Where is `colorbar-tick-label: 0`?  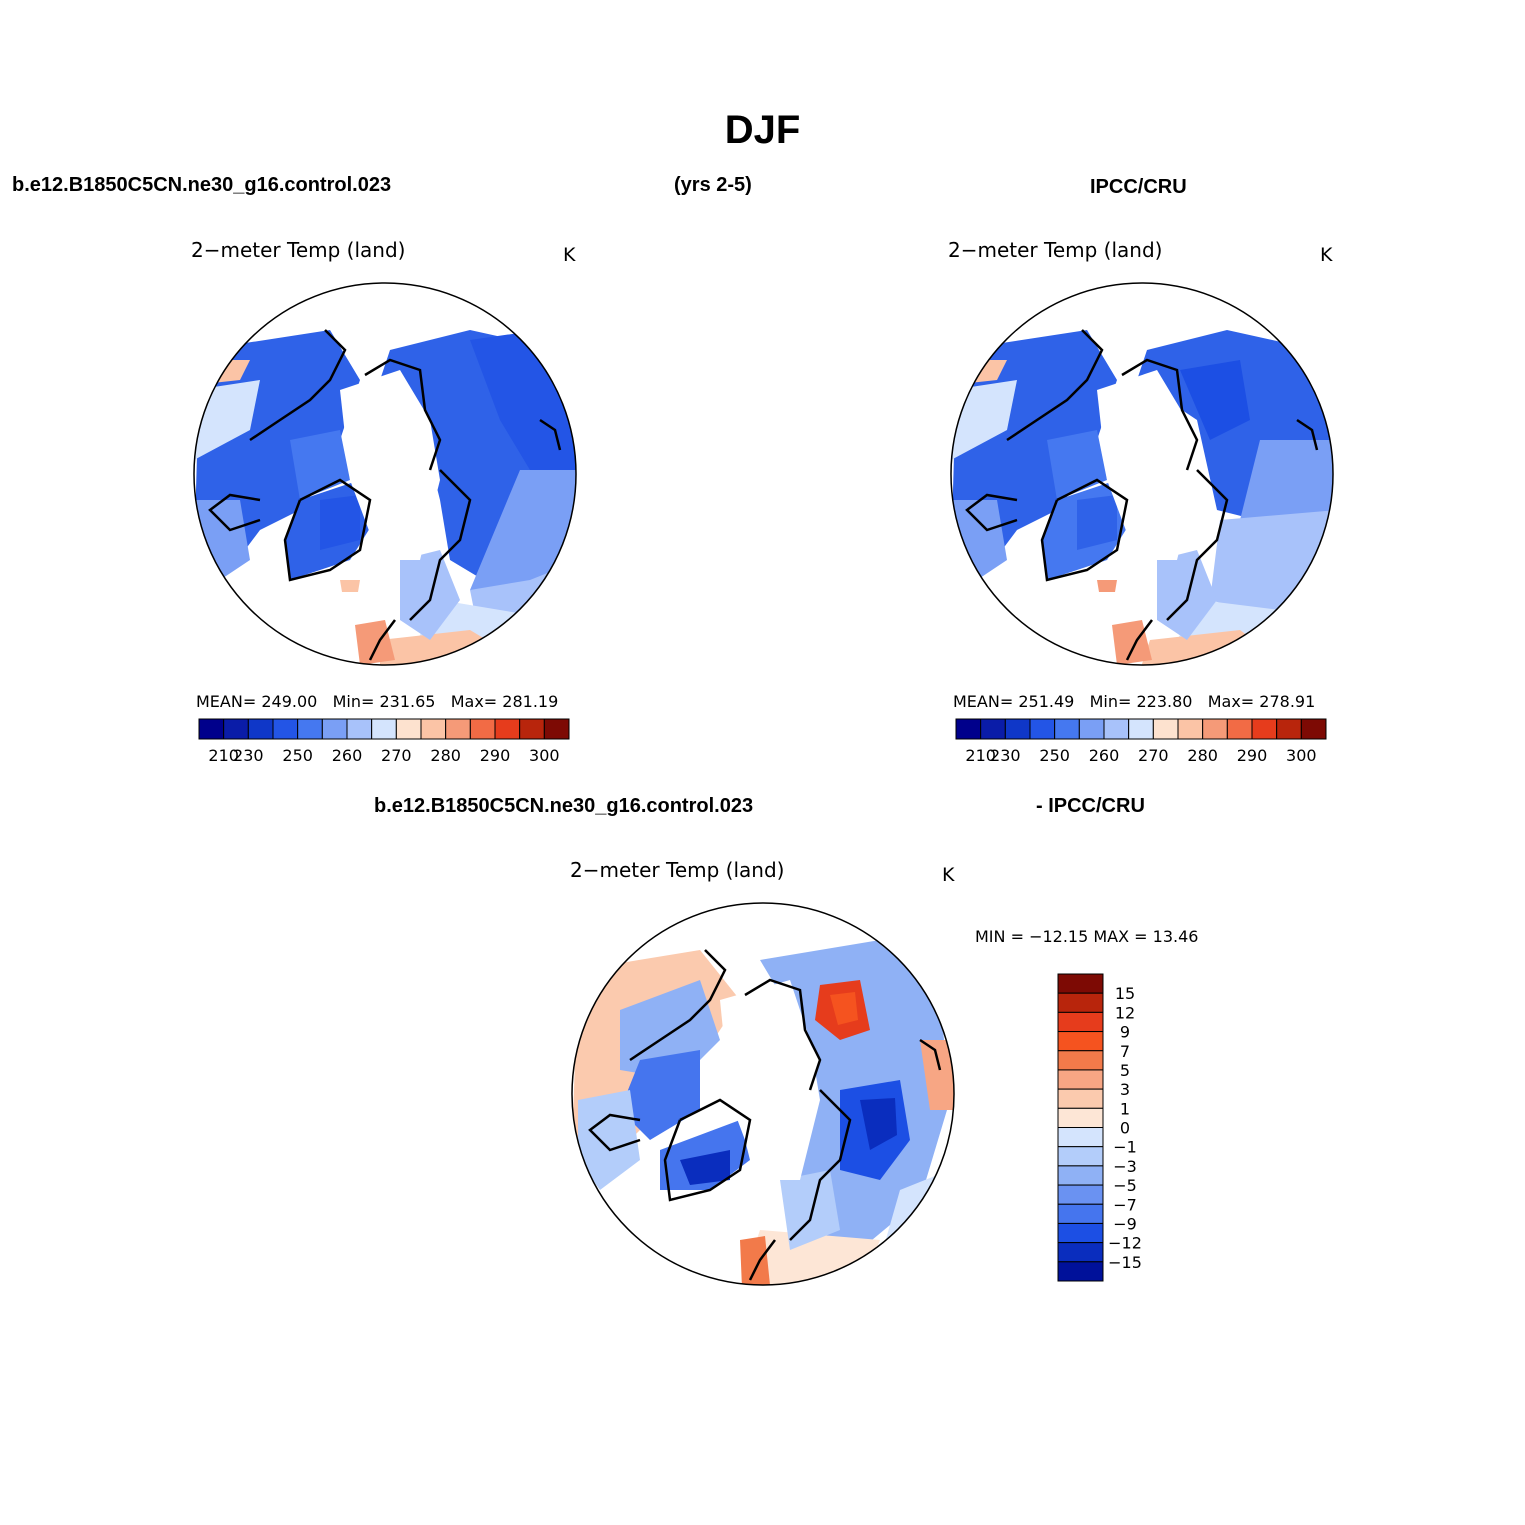
colorbar-tick-label: 0 is located at coordinates (1125, 1128).